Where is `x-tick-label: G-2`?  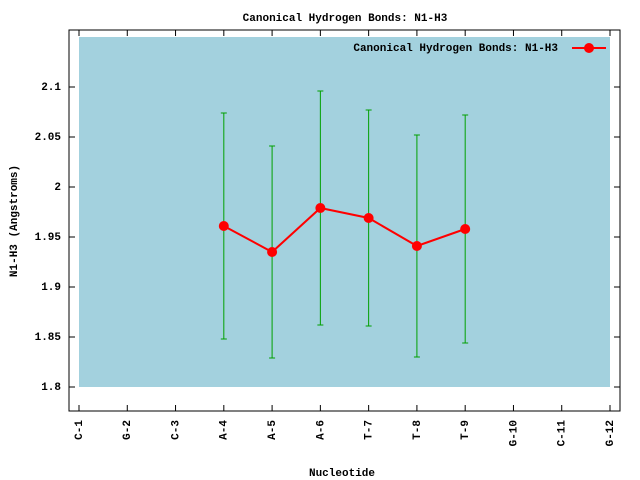 x-tick-label: G-2 is located at coordinates (128, 430).